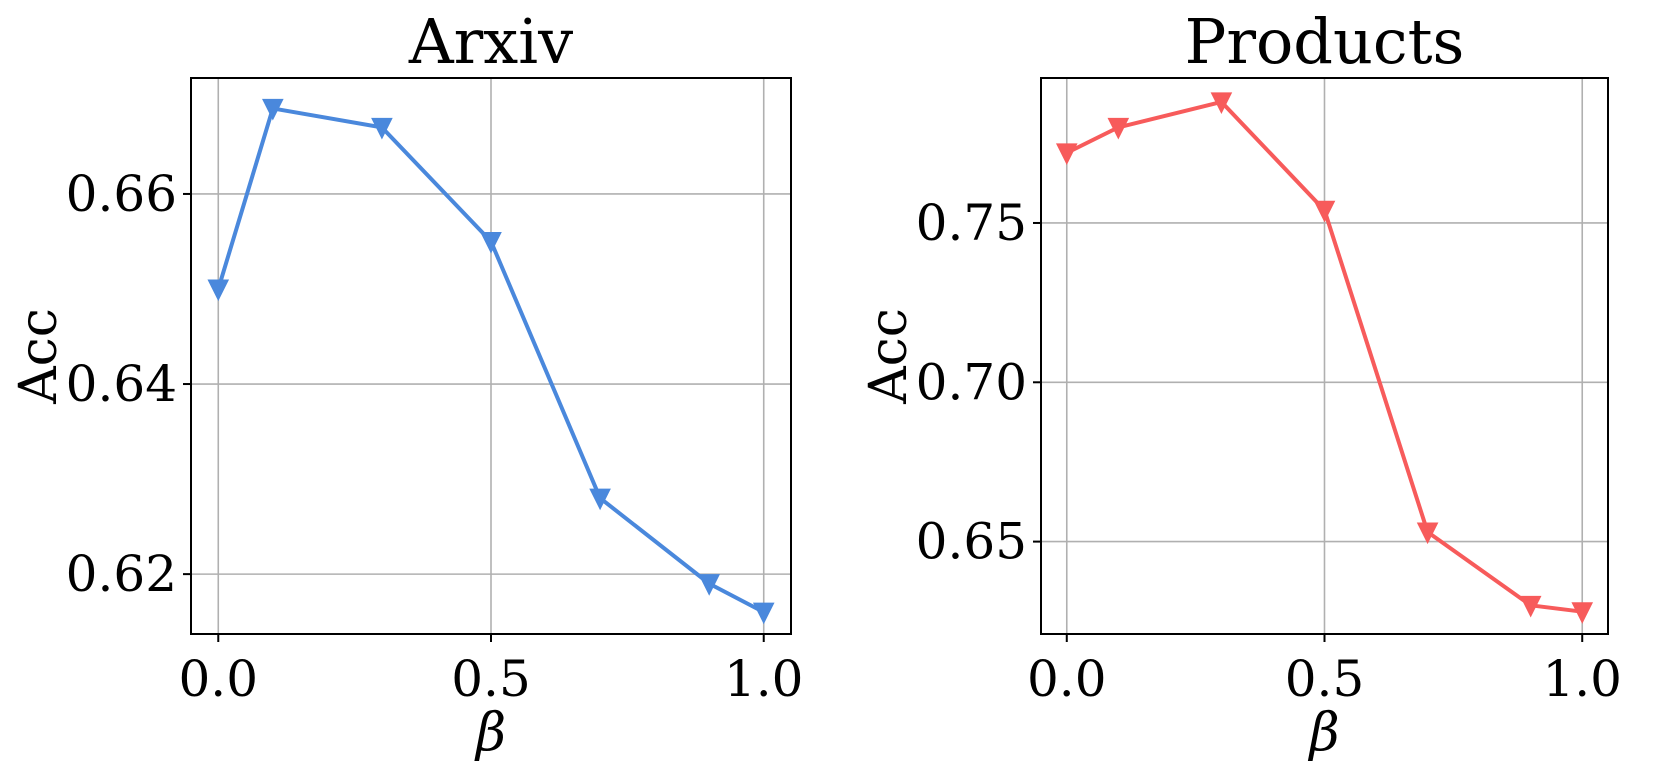  I want to click on y-tick-label: 0.66, so click(121, 194).